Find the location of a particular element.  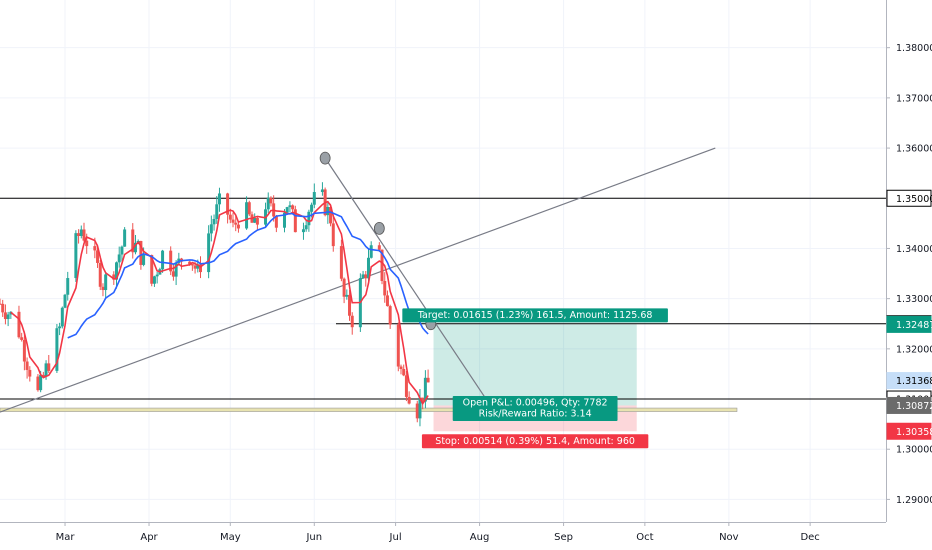

price-badge-label: 1.30358 is located at coordinates (914, 432).